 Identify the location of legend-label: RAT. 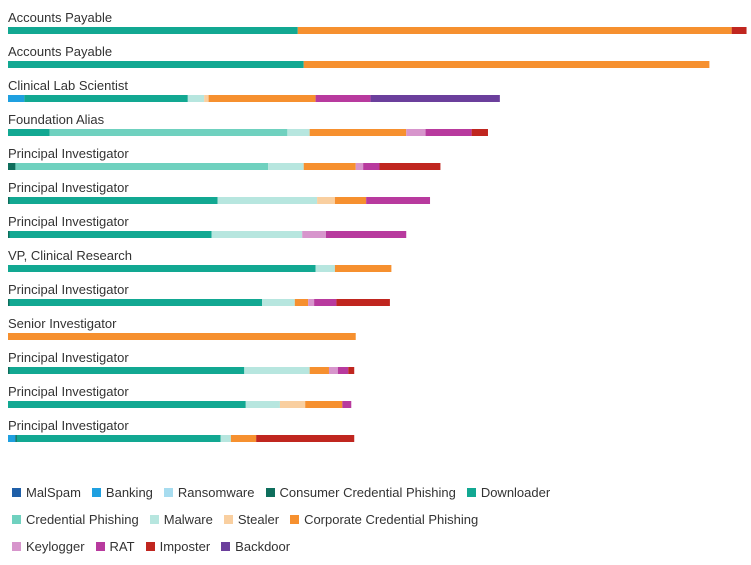
(122, 546).